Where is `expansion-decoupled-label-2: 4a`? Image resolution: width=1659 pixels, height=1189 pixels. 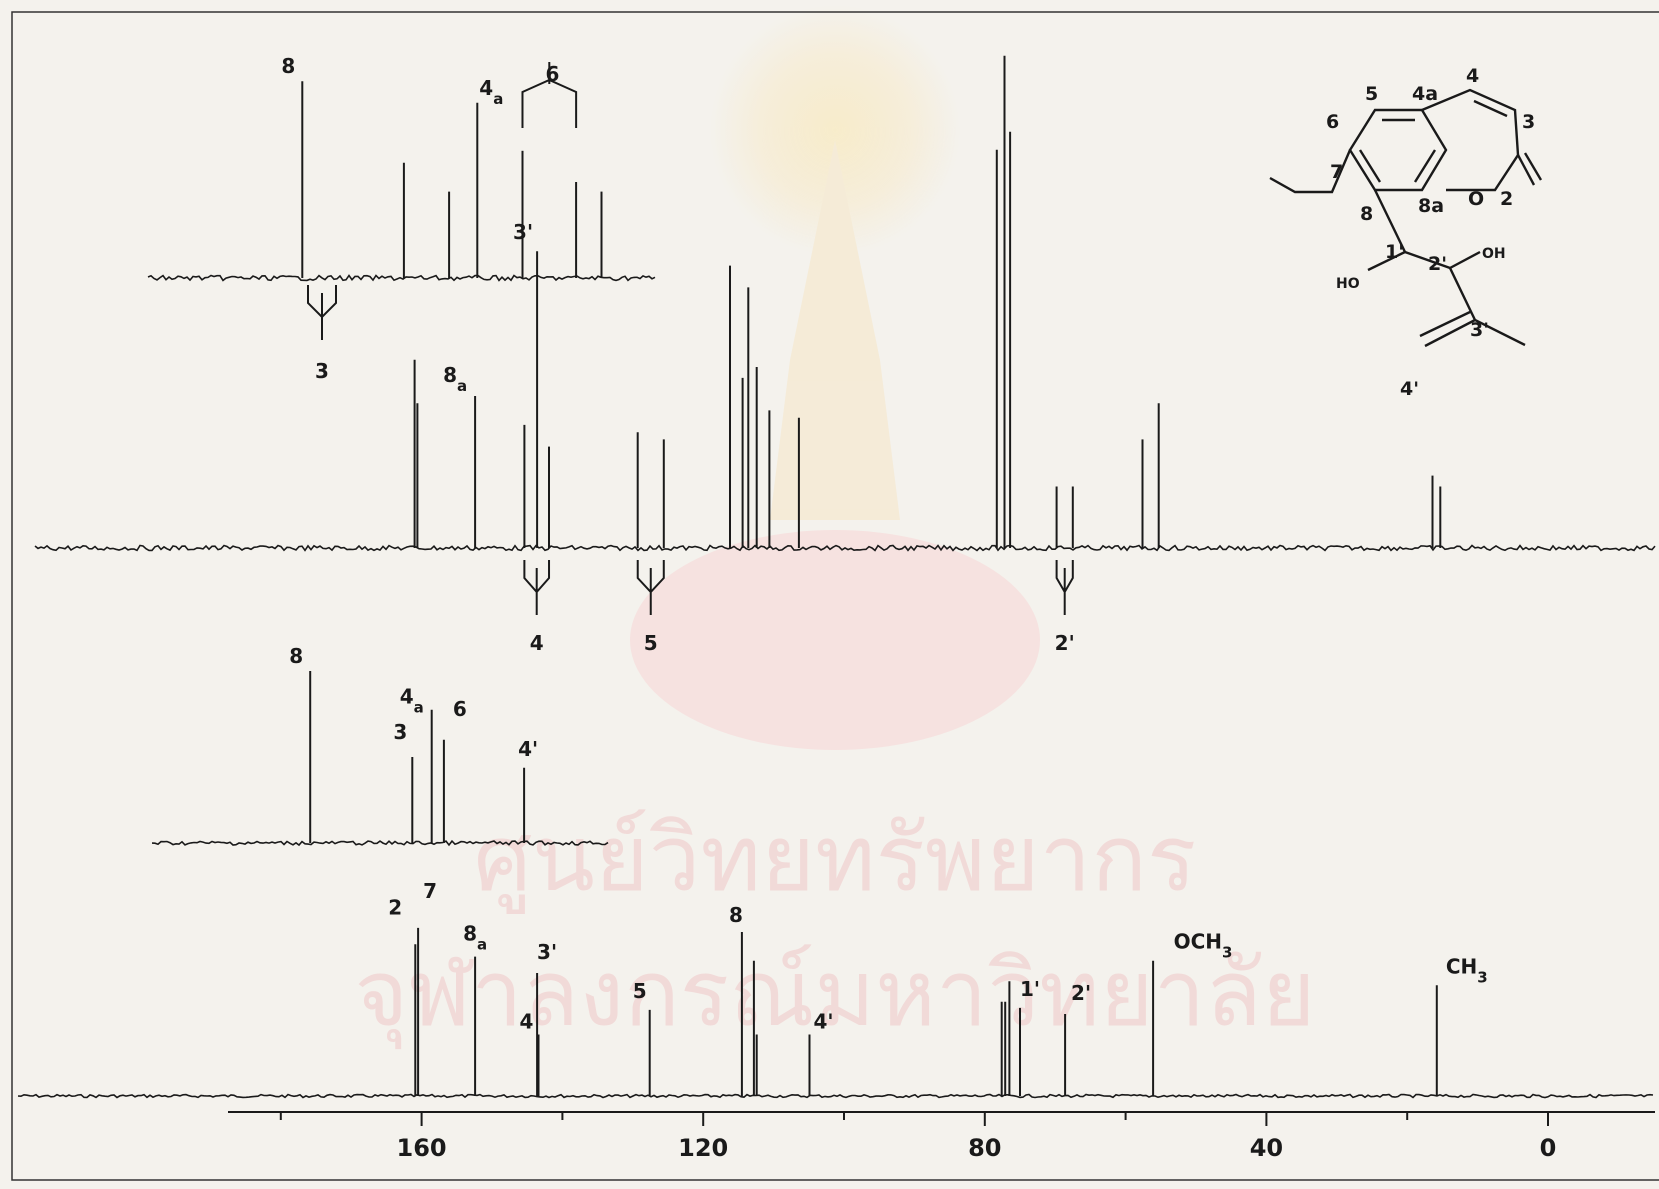
expansion-decoupled-label-2: 4a is located at coordinates (412, 701).